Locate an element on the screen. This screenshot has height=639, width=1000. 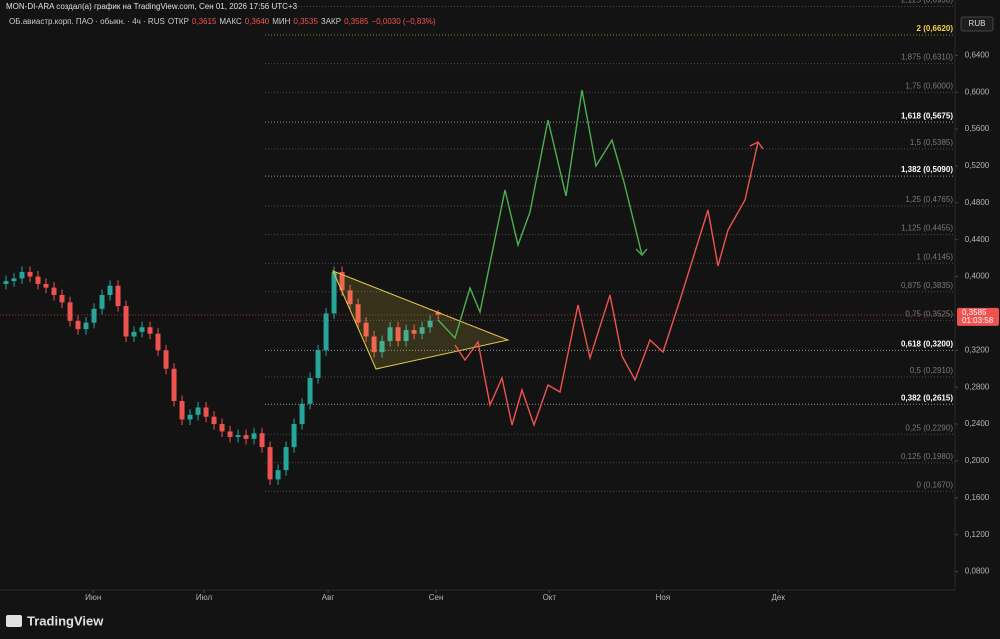
x-tick-label: Окт is located at coordinates (550, 597).